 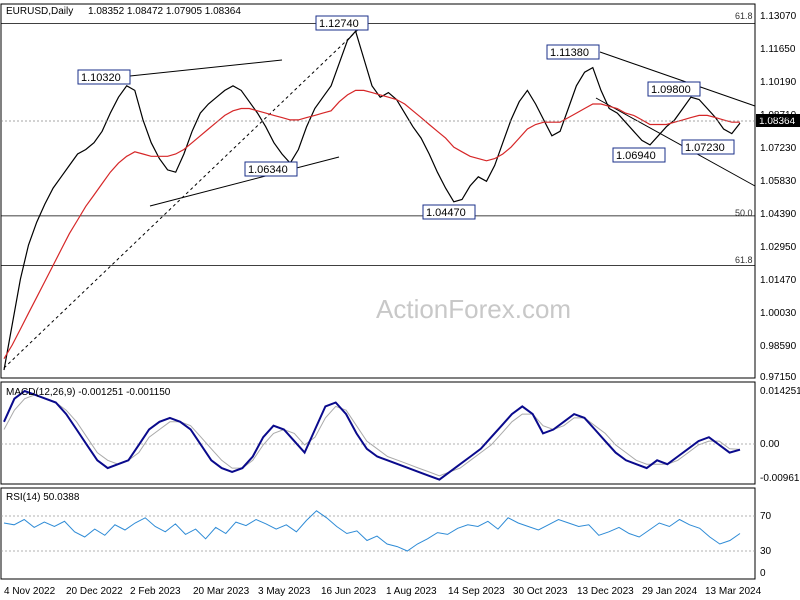 I want to click on y-tick-label: 1.00030, so click(x=778, y=313).